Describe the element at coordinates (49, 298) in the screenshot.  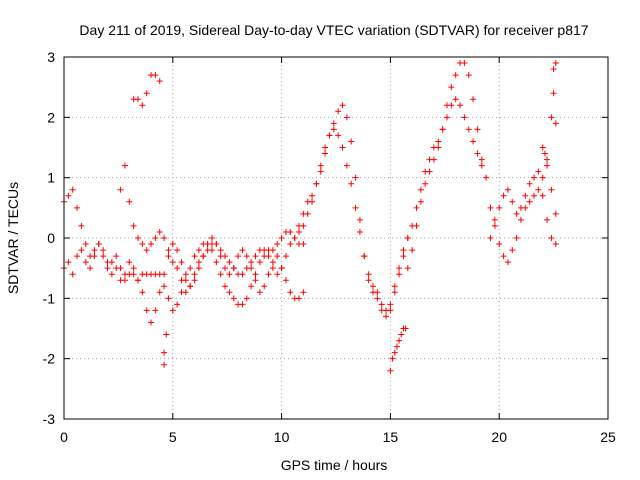
I see `y-tick-label: -1` at that location.